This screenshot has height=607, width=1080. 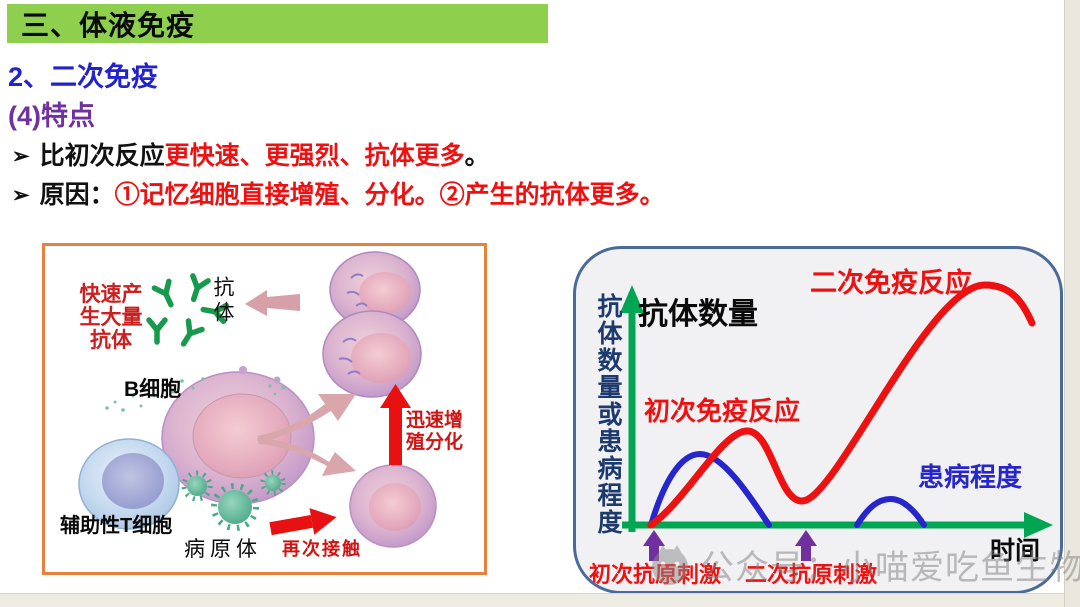 I want to click on dividing-plasma-cells, so click(x=372, y=324).